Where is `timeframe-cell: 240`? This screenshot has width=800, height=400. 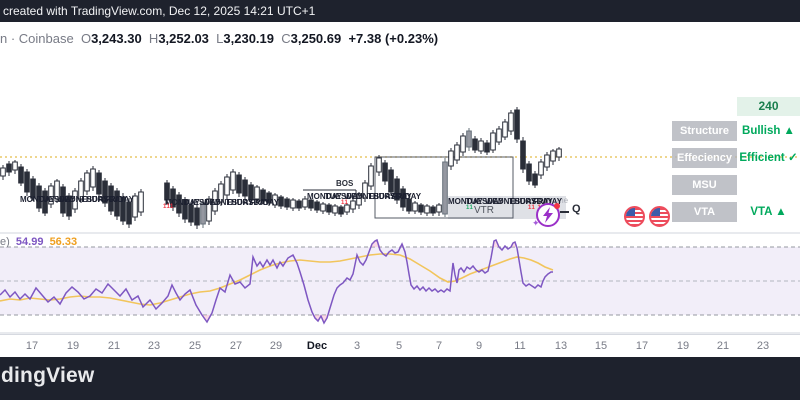
timeframe-cell: 240 is located at coordinates (768, 106).